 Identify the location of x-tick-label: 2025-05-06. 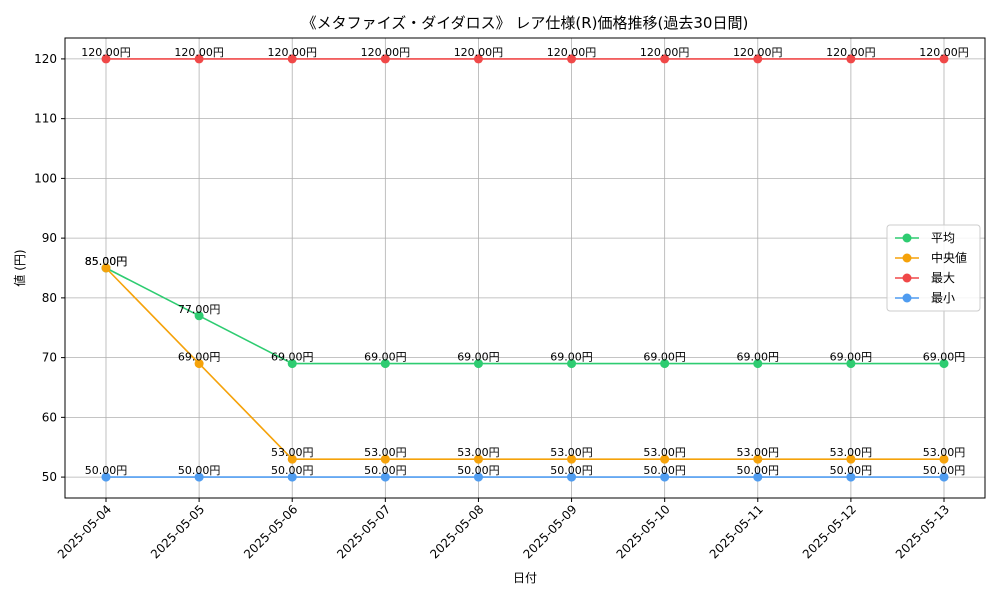
(270, 531).